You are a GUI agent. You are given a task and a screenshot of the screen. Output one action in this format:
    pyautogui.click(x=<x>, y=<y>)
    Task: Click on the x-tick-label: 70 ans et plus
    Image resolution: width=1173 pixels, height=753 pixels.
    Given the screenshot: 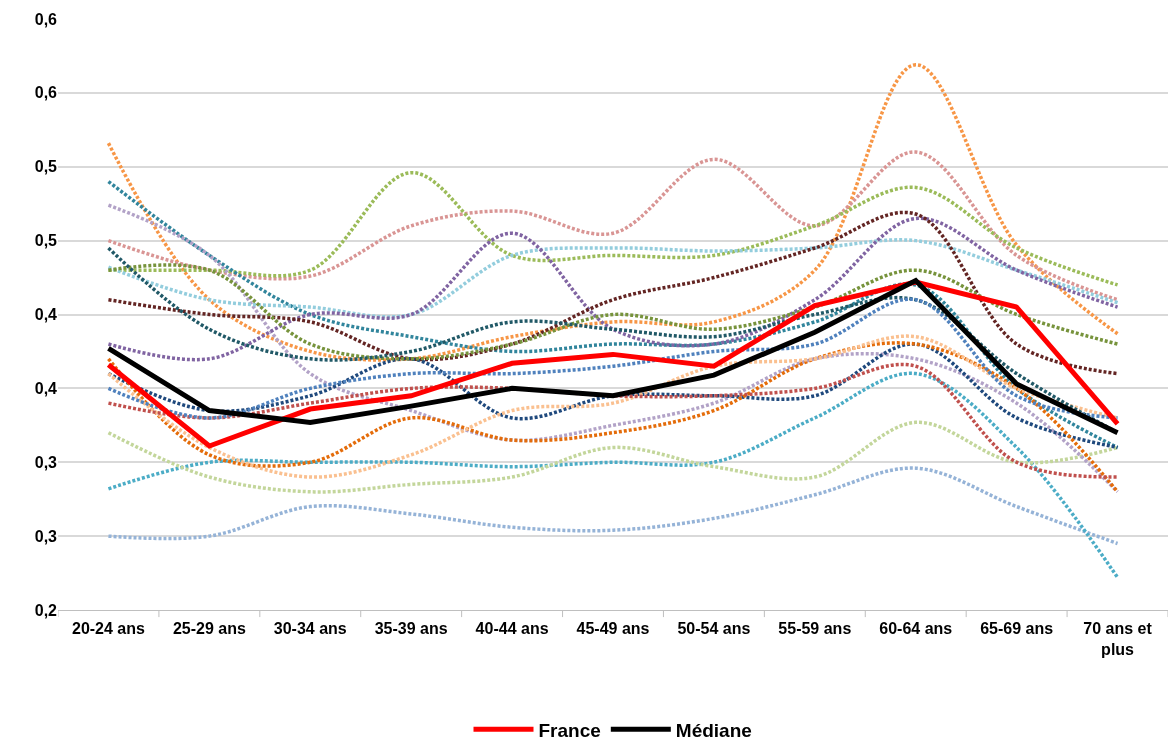 What is the action you would take?
    pyautogui.click(x=1118, y=639)
    